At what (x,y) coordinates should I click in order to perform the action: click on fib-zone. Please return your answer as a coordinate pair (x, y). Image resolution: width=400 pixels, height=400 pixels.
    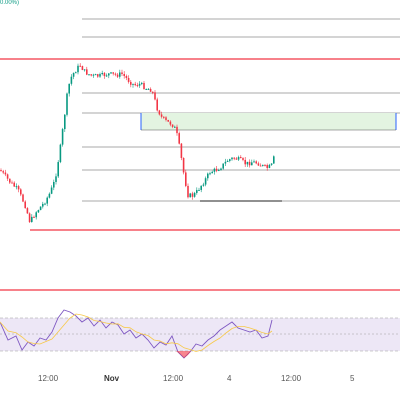
    Looking at the image, I should click on (268, 121).